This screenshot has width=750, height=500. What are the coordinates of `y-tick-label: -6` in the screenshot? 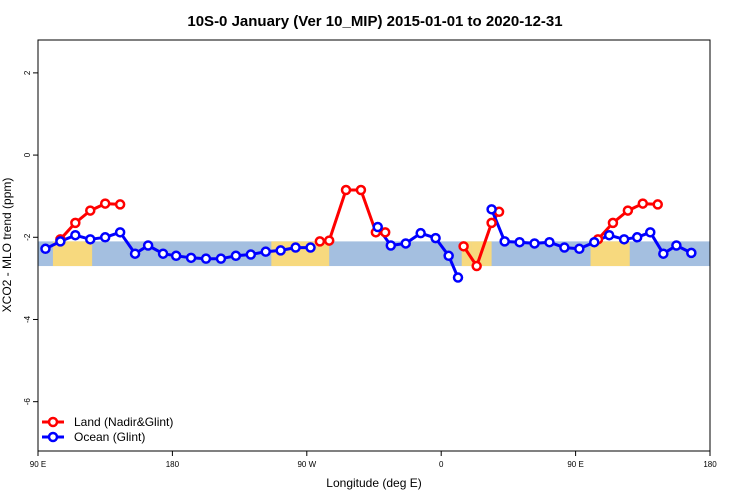 It's located at (27, 402).